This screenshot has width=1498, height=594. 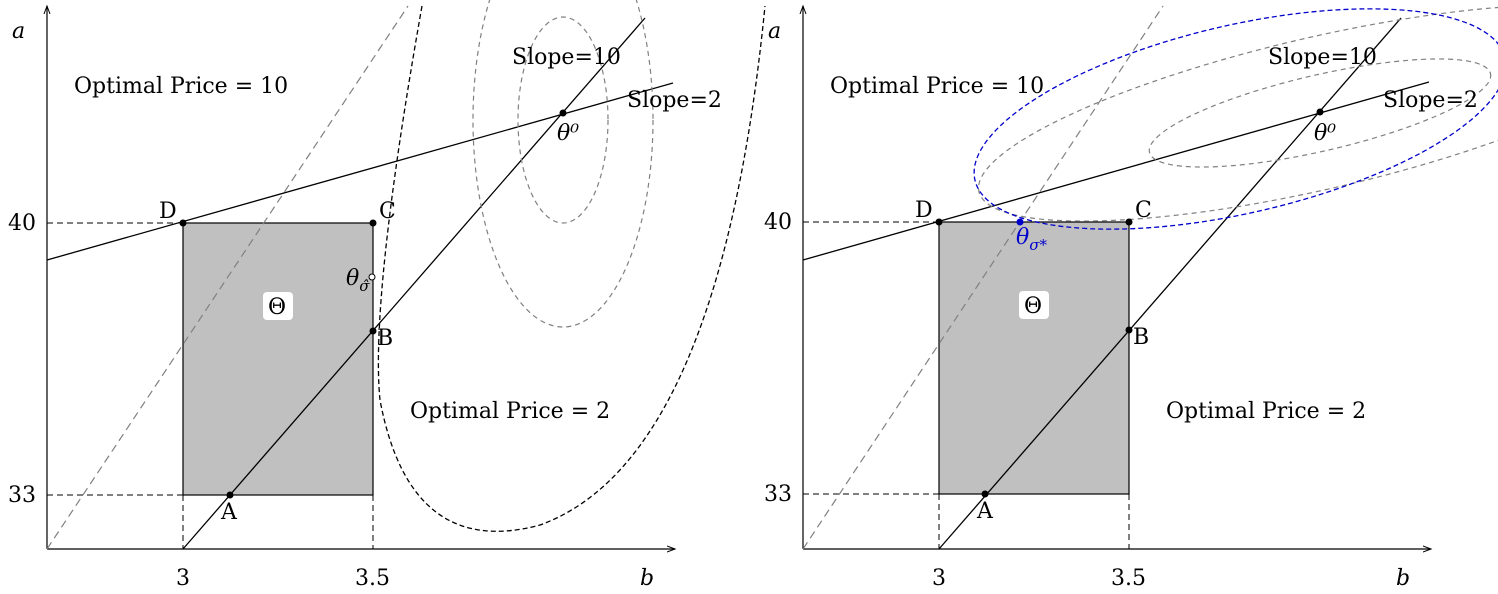 I want to click on blue-dashed-ellipse, so click(x=1235, y=119).